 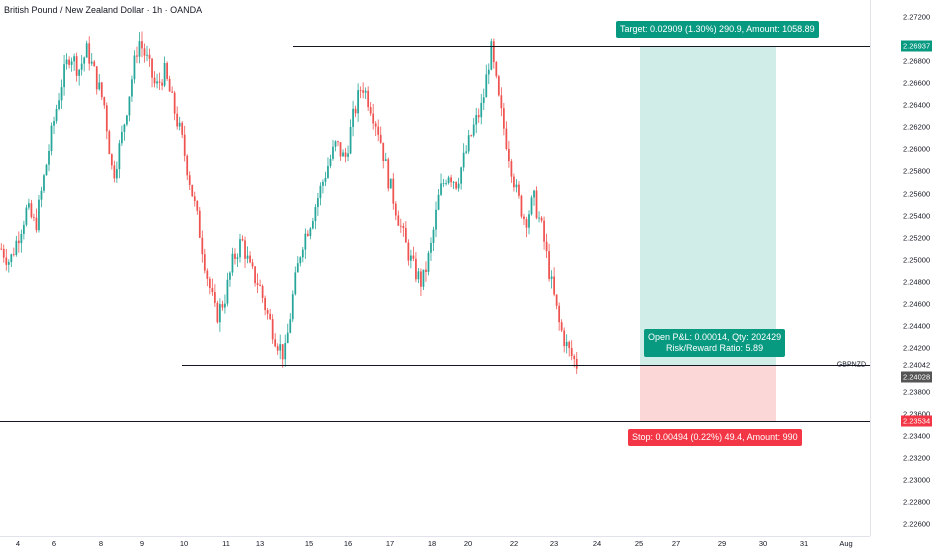 What do you see at coordinates (917, 414) in the screenshot?
I see `price-tick-label: 2.23600` at bounding box center [917, 414].